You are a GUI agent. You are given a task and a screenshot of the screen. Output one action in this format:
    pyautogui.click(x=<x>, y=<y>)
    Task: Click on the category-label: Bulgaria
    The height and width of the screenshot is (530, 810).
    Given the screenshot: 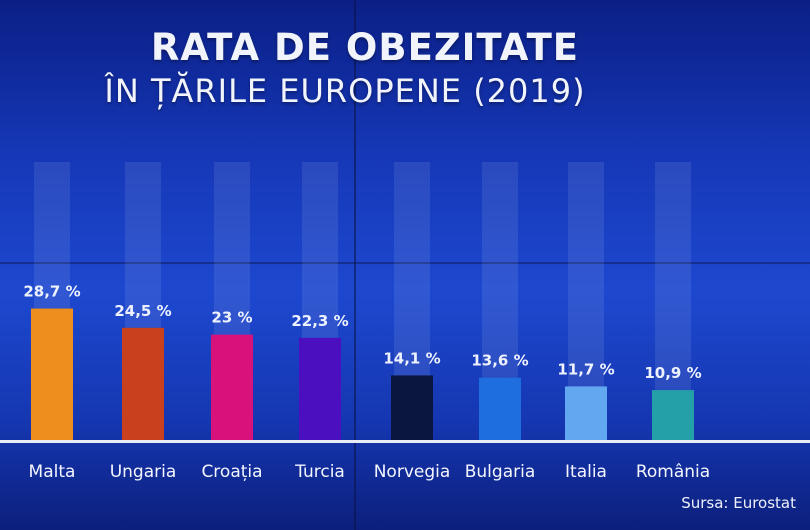 What is the action you would take?
    pyautogui.click(x=500, y=472)
    